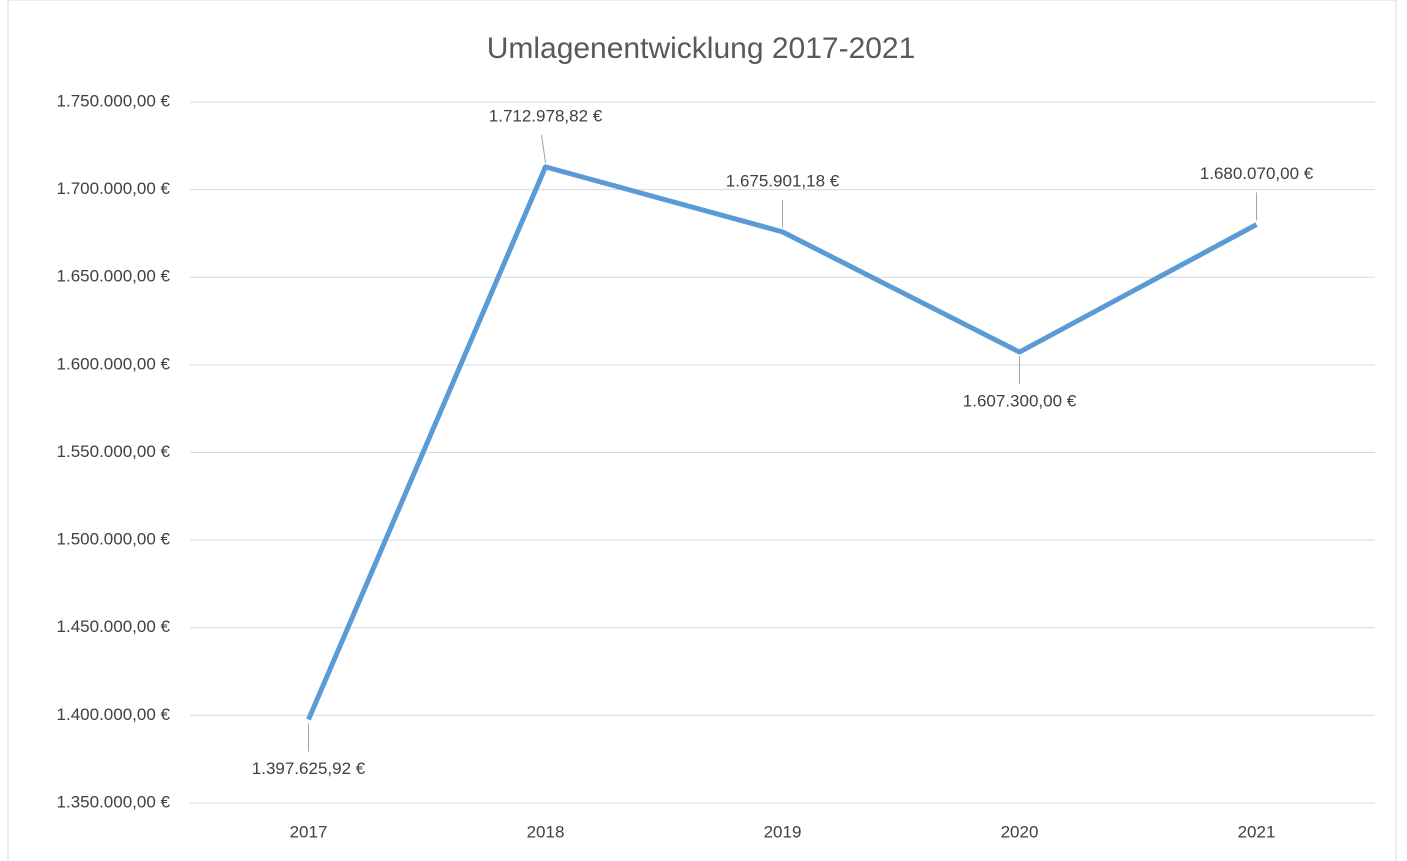  I want to click on y-tick-label: 1.600.000,00 €, so click(114, 363).